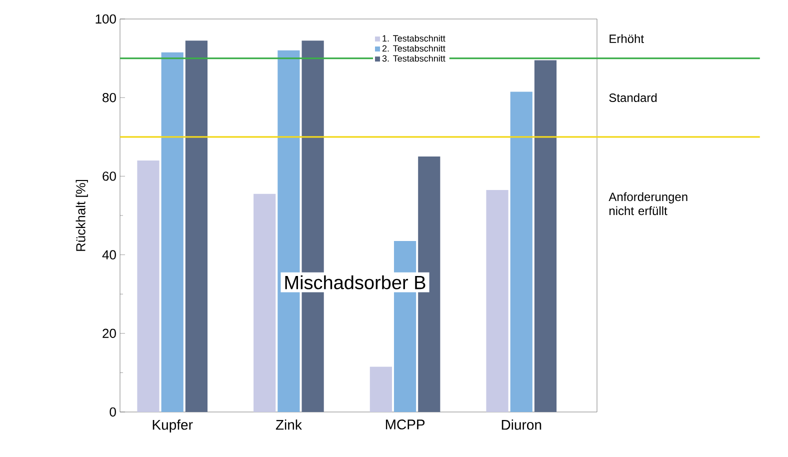 The height and width of the screenshot is (457, 788). I want to click on text: Anforderungen nicht erfüllt, so click(648, 204).